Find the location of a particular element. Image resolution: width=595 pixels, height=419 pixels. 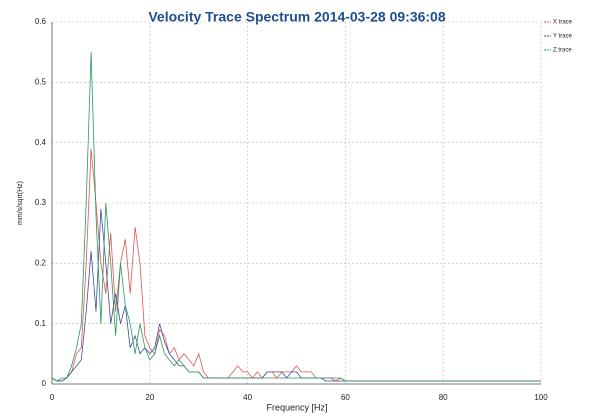

x-tick-label: 40 is located at coordinates (247, 397).